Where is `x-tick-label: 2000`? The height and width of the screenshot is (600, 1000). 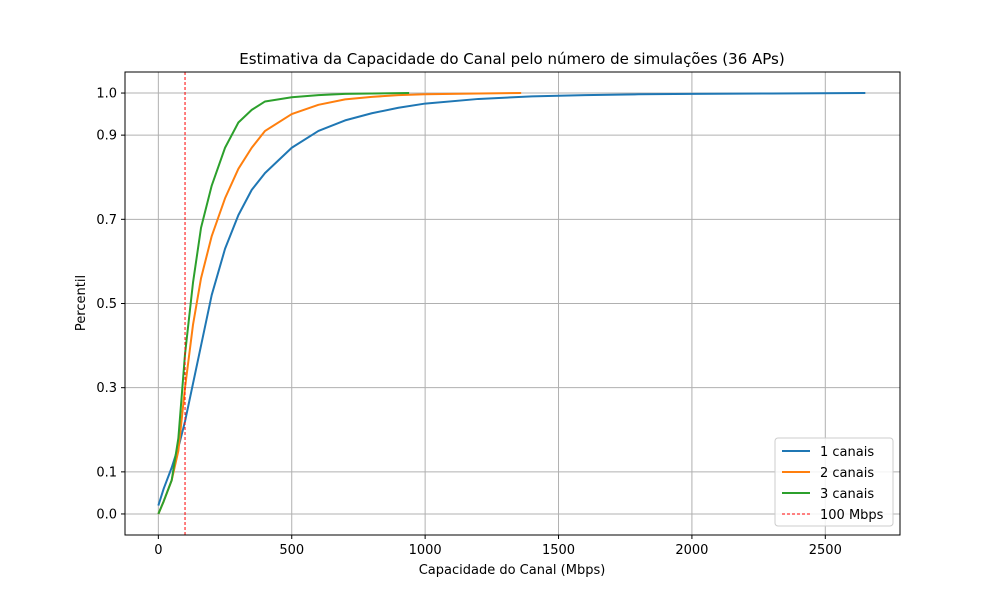 x-tick-label: 2000 is located at coordinates (691, 550).